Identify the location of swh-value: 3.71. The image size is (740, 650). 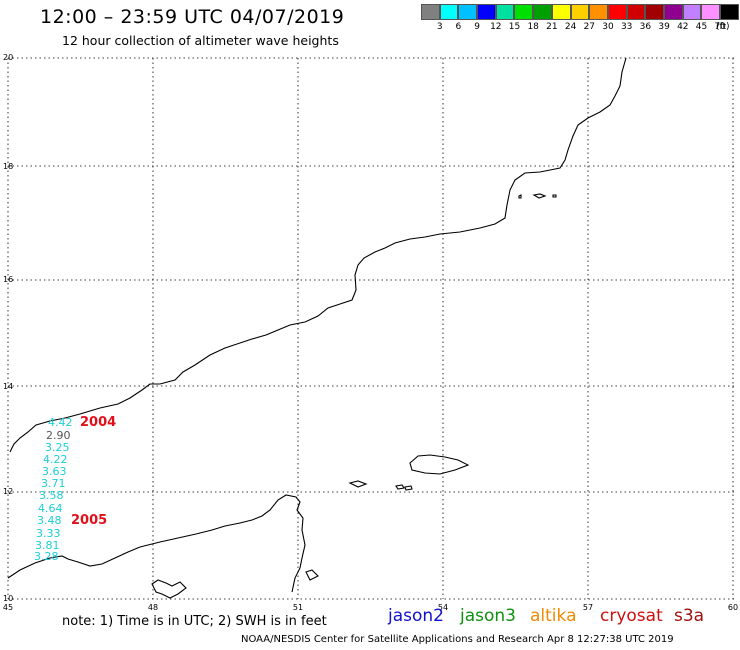
(53, 483).